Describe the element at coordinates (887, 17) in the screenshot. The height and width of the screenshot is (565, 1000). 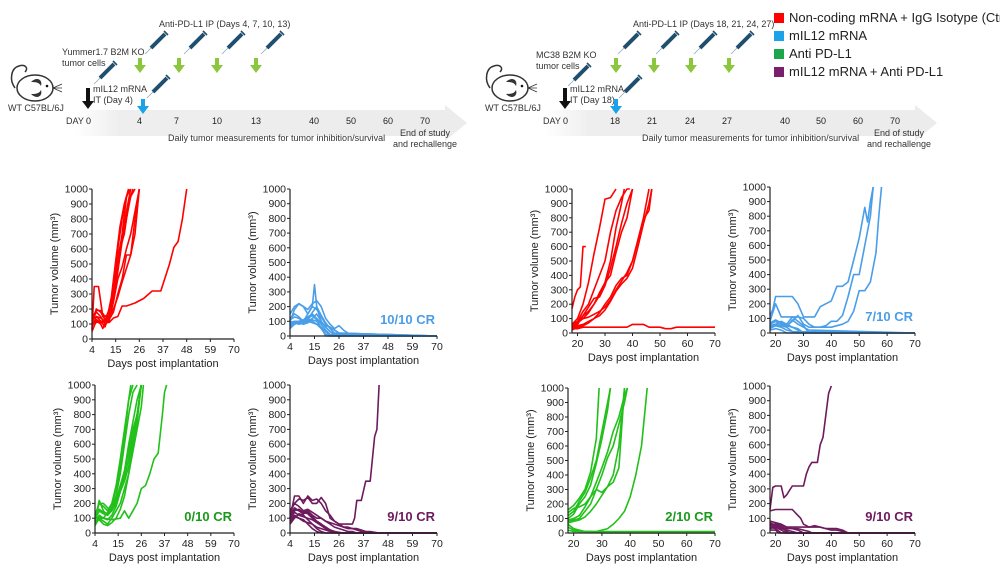
I see `legend-item: Non-coding mRNA + IgG Isotype (Ctrl)` at that location.